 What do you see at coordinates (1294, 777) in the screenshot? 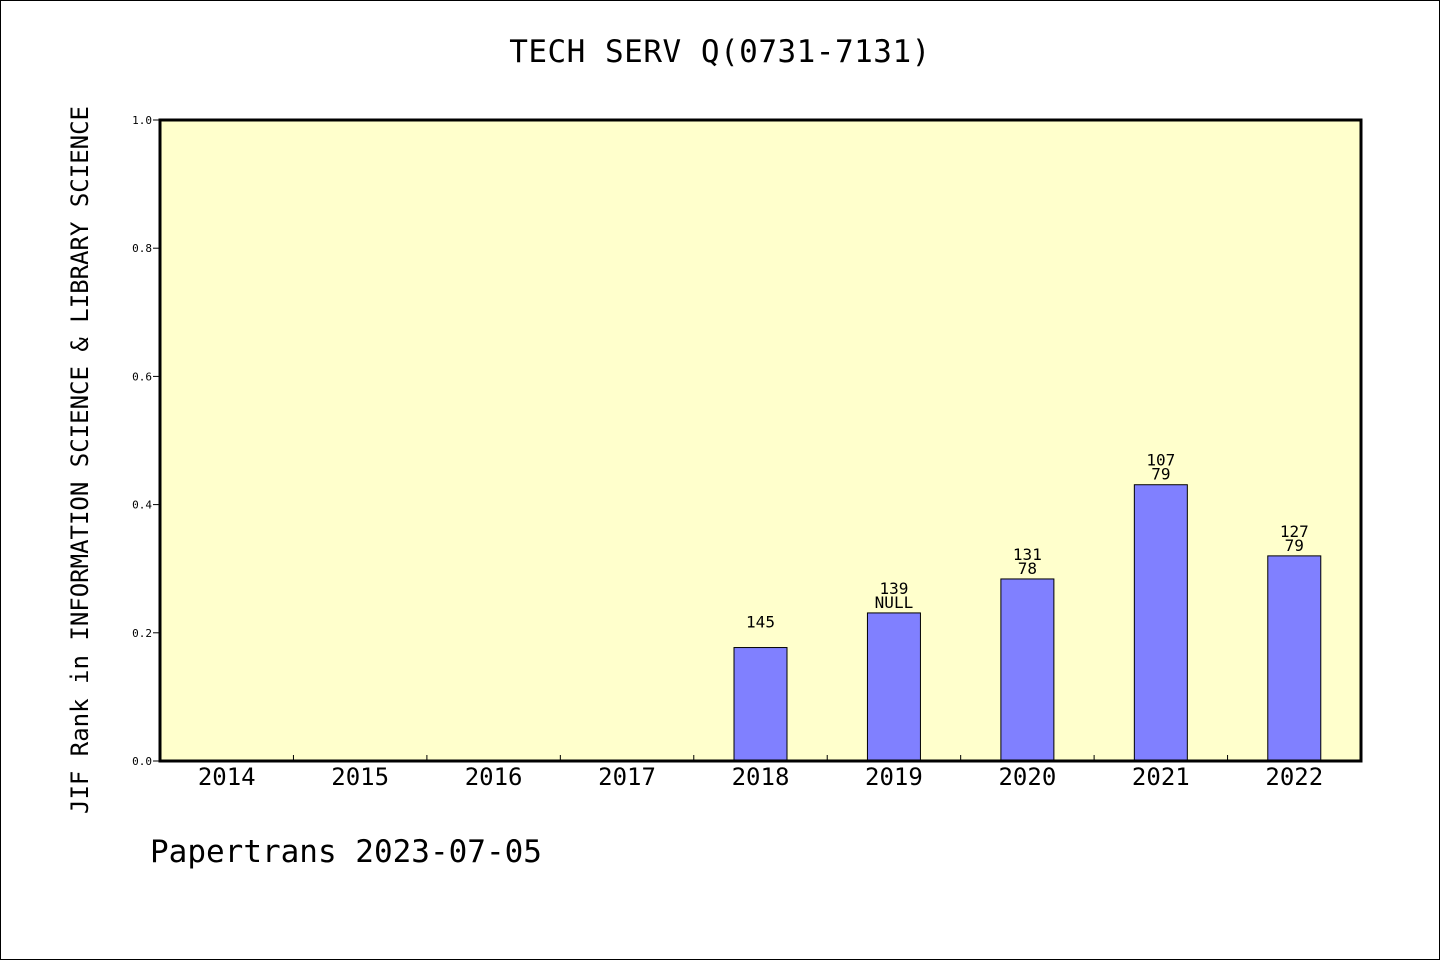
I see `x-tick-label: 2022` at bounding box center [1294, 777].